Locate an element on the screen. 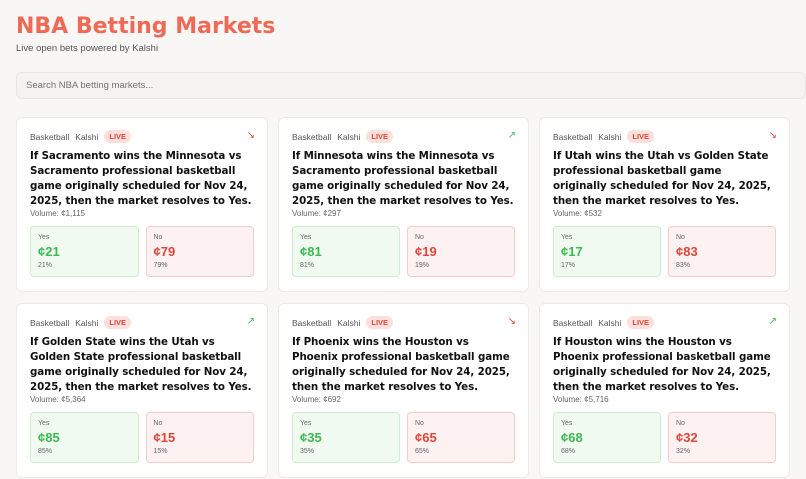  yes-price: ¢21 is located at coordinates (49, 251).